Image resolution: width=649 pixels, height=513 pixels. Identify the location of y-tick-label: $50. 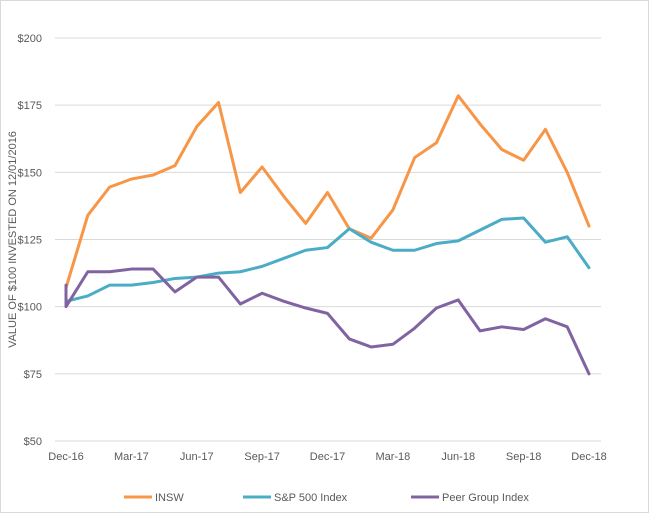
(33, 442).